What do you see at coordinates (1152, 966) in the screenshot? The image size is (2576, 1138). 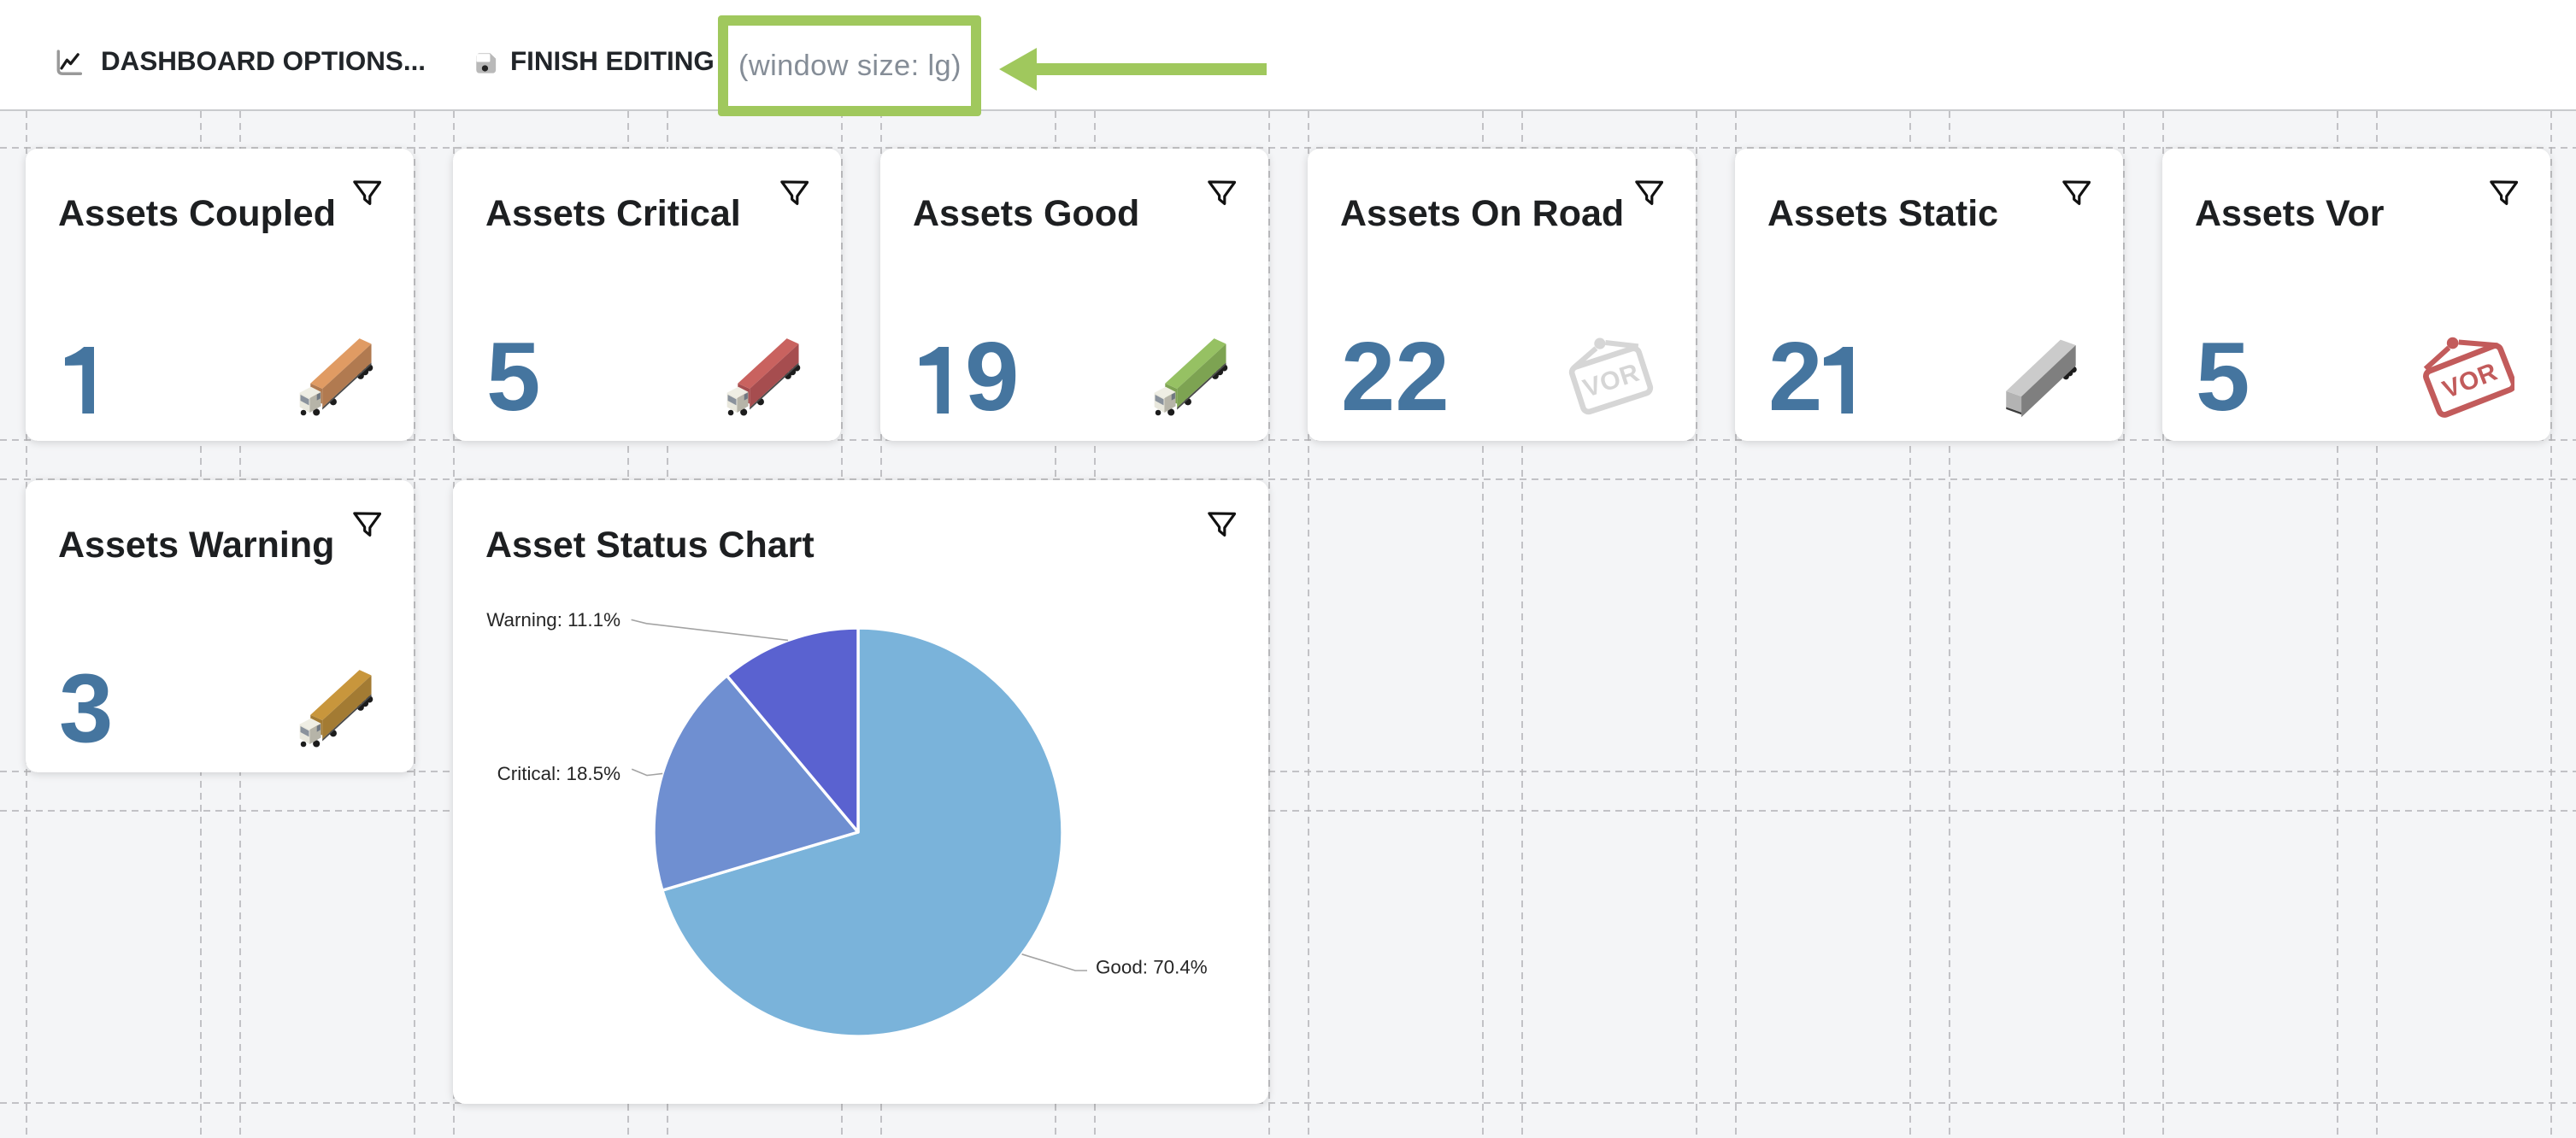 I see `svg-text: Good: 70.4%` at bounding box center [1152, 966].